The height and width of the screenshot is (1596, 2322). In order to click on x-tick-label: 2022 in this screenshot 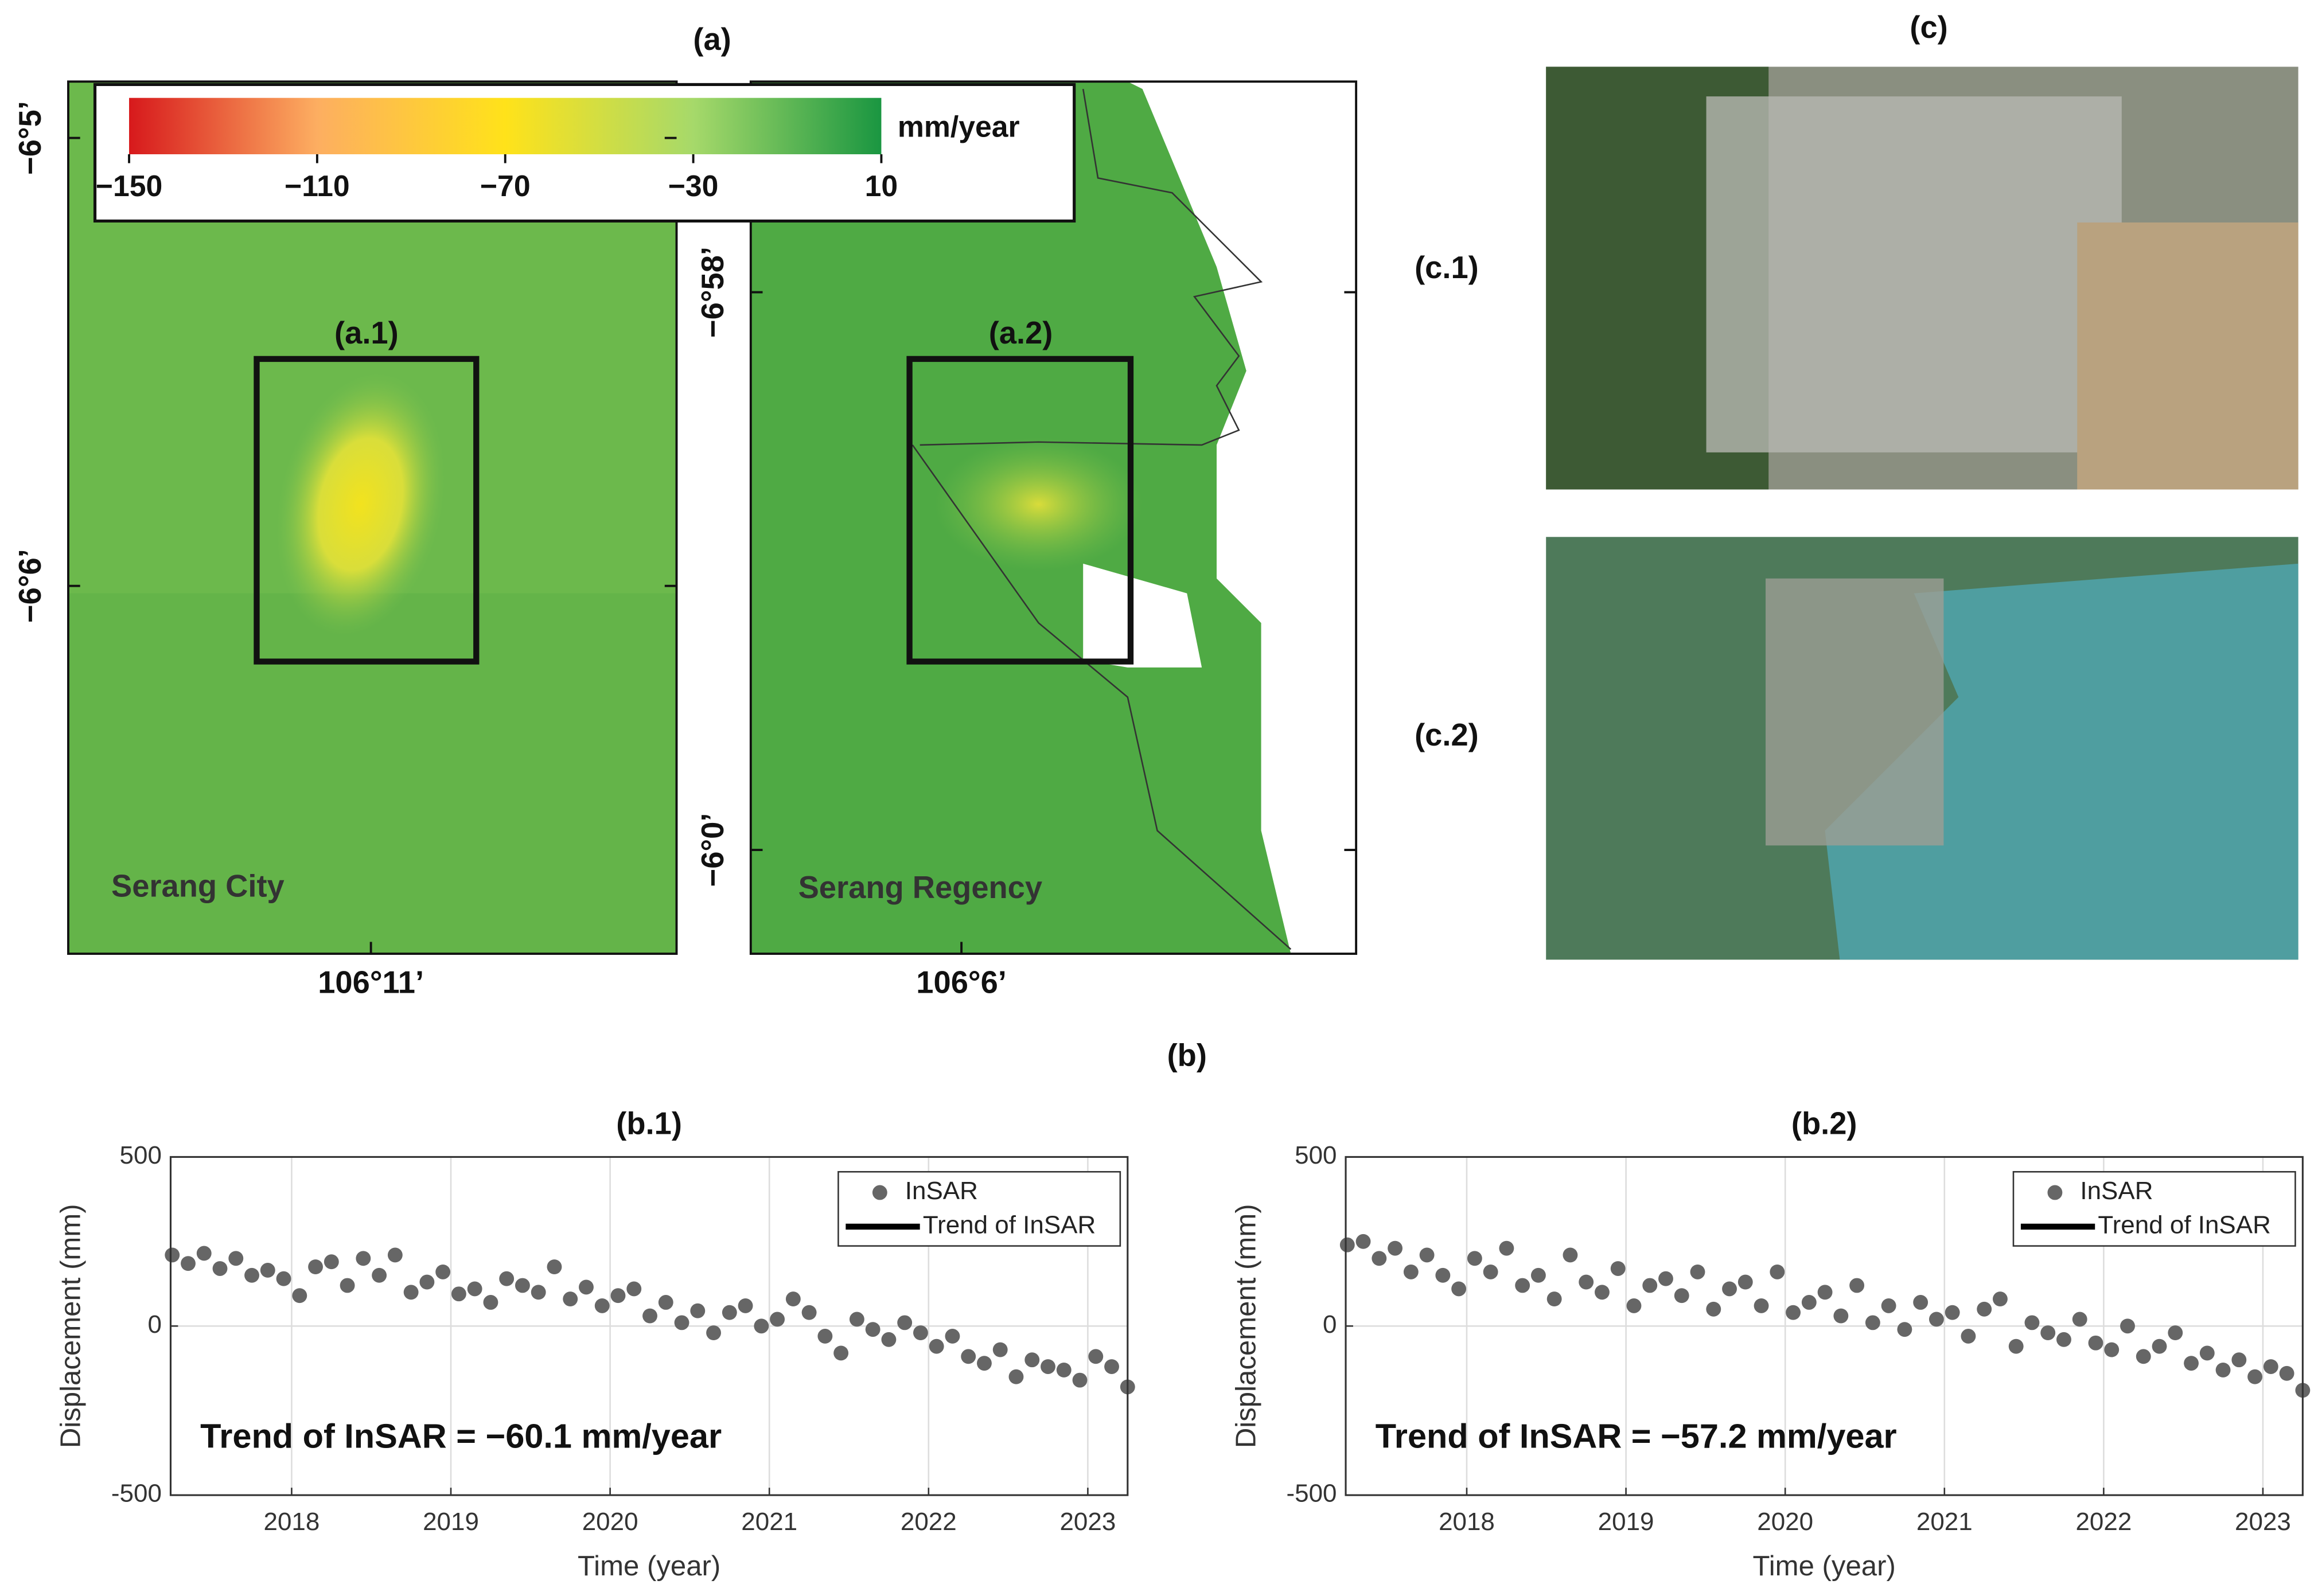, I will do `click(2103, 1522)`.